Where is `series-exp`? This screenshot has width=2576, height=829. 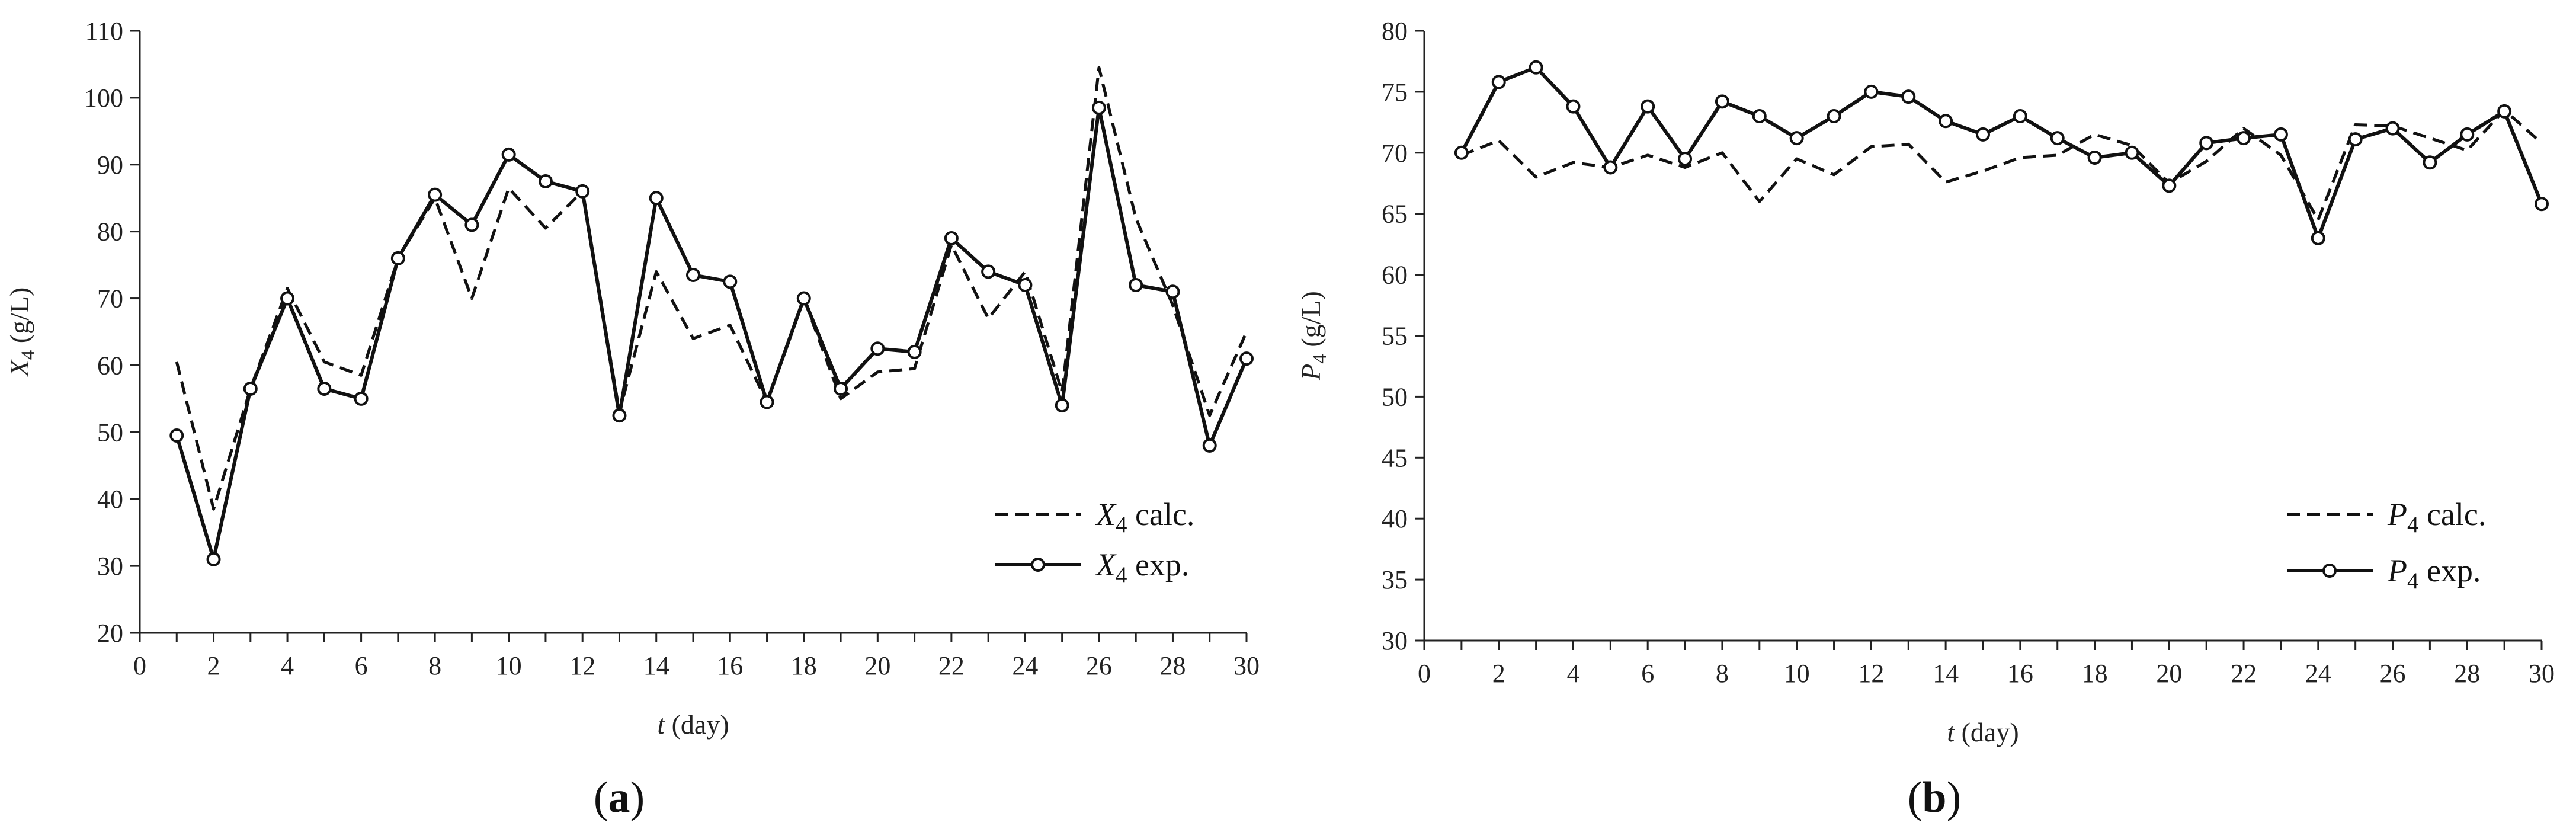
series-exp is located at coordinates (2001, 152).